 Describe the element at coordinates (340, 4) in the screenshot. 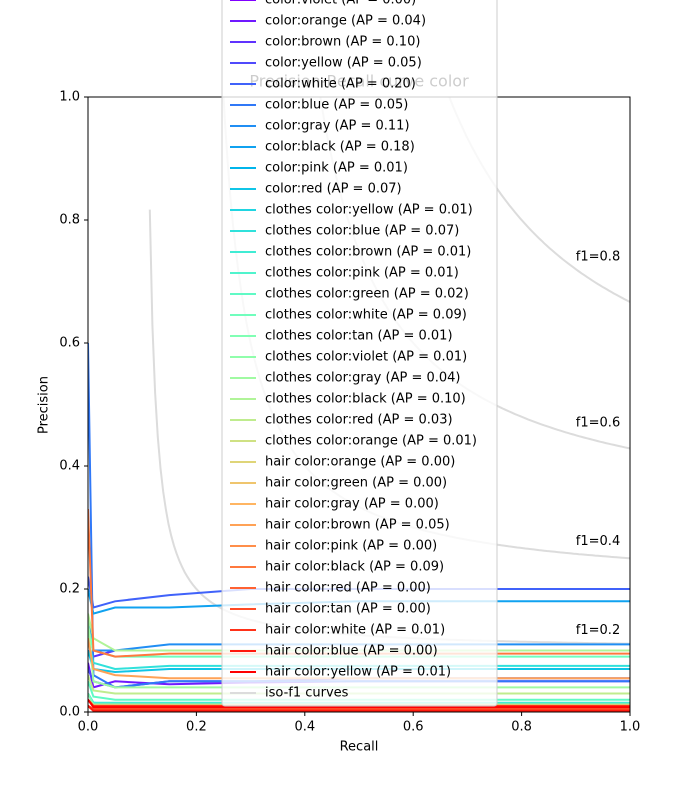

I see `legend-label: color:violet (AP = 0.00)` at that location.